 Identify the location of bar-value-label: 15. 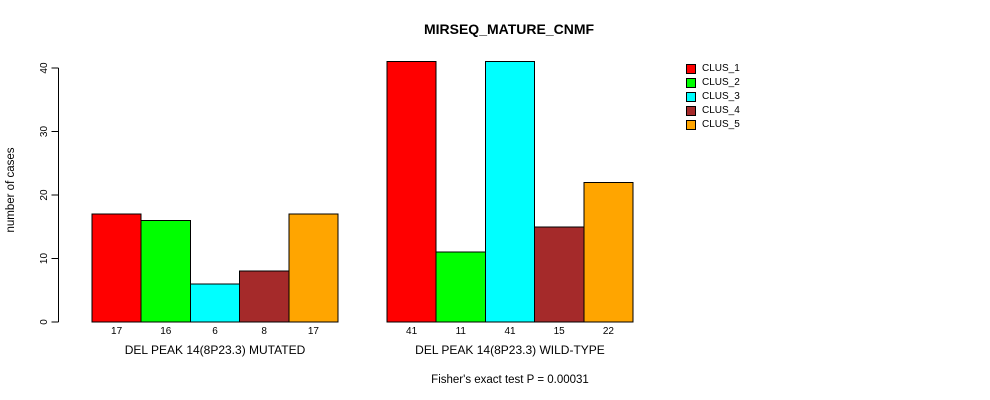
(560, 331).